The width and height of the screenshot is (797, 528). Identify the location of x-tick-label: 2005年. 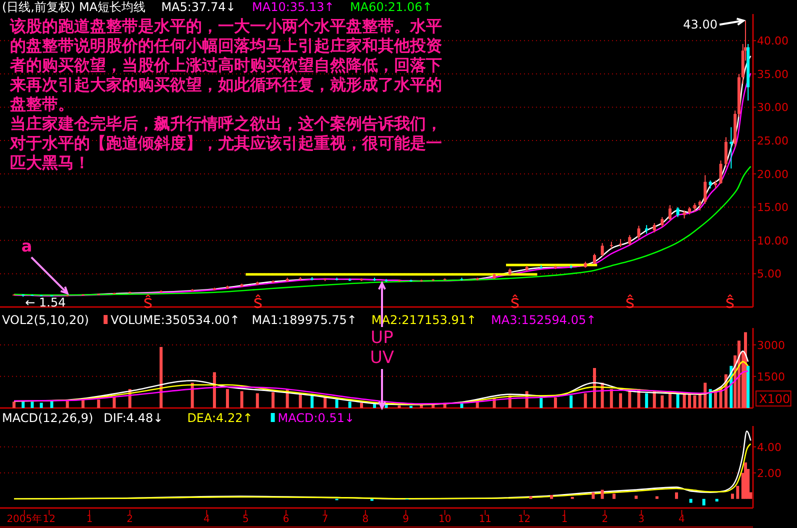
(24, 519).